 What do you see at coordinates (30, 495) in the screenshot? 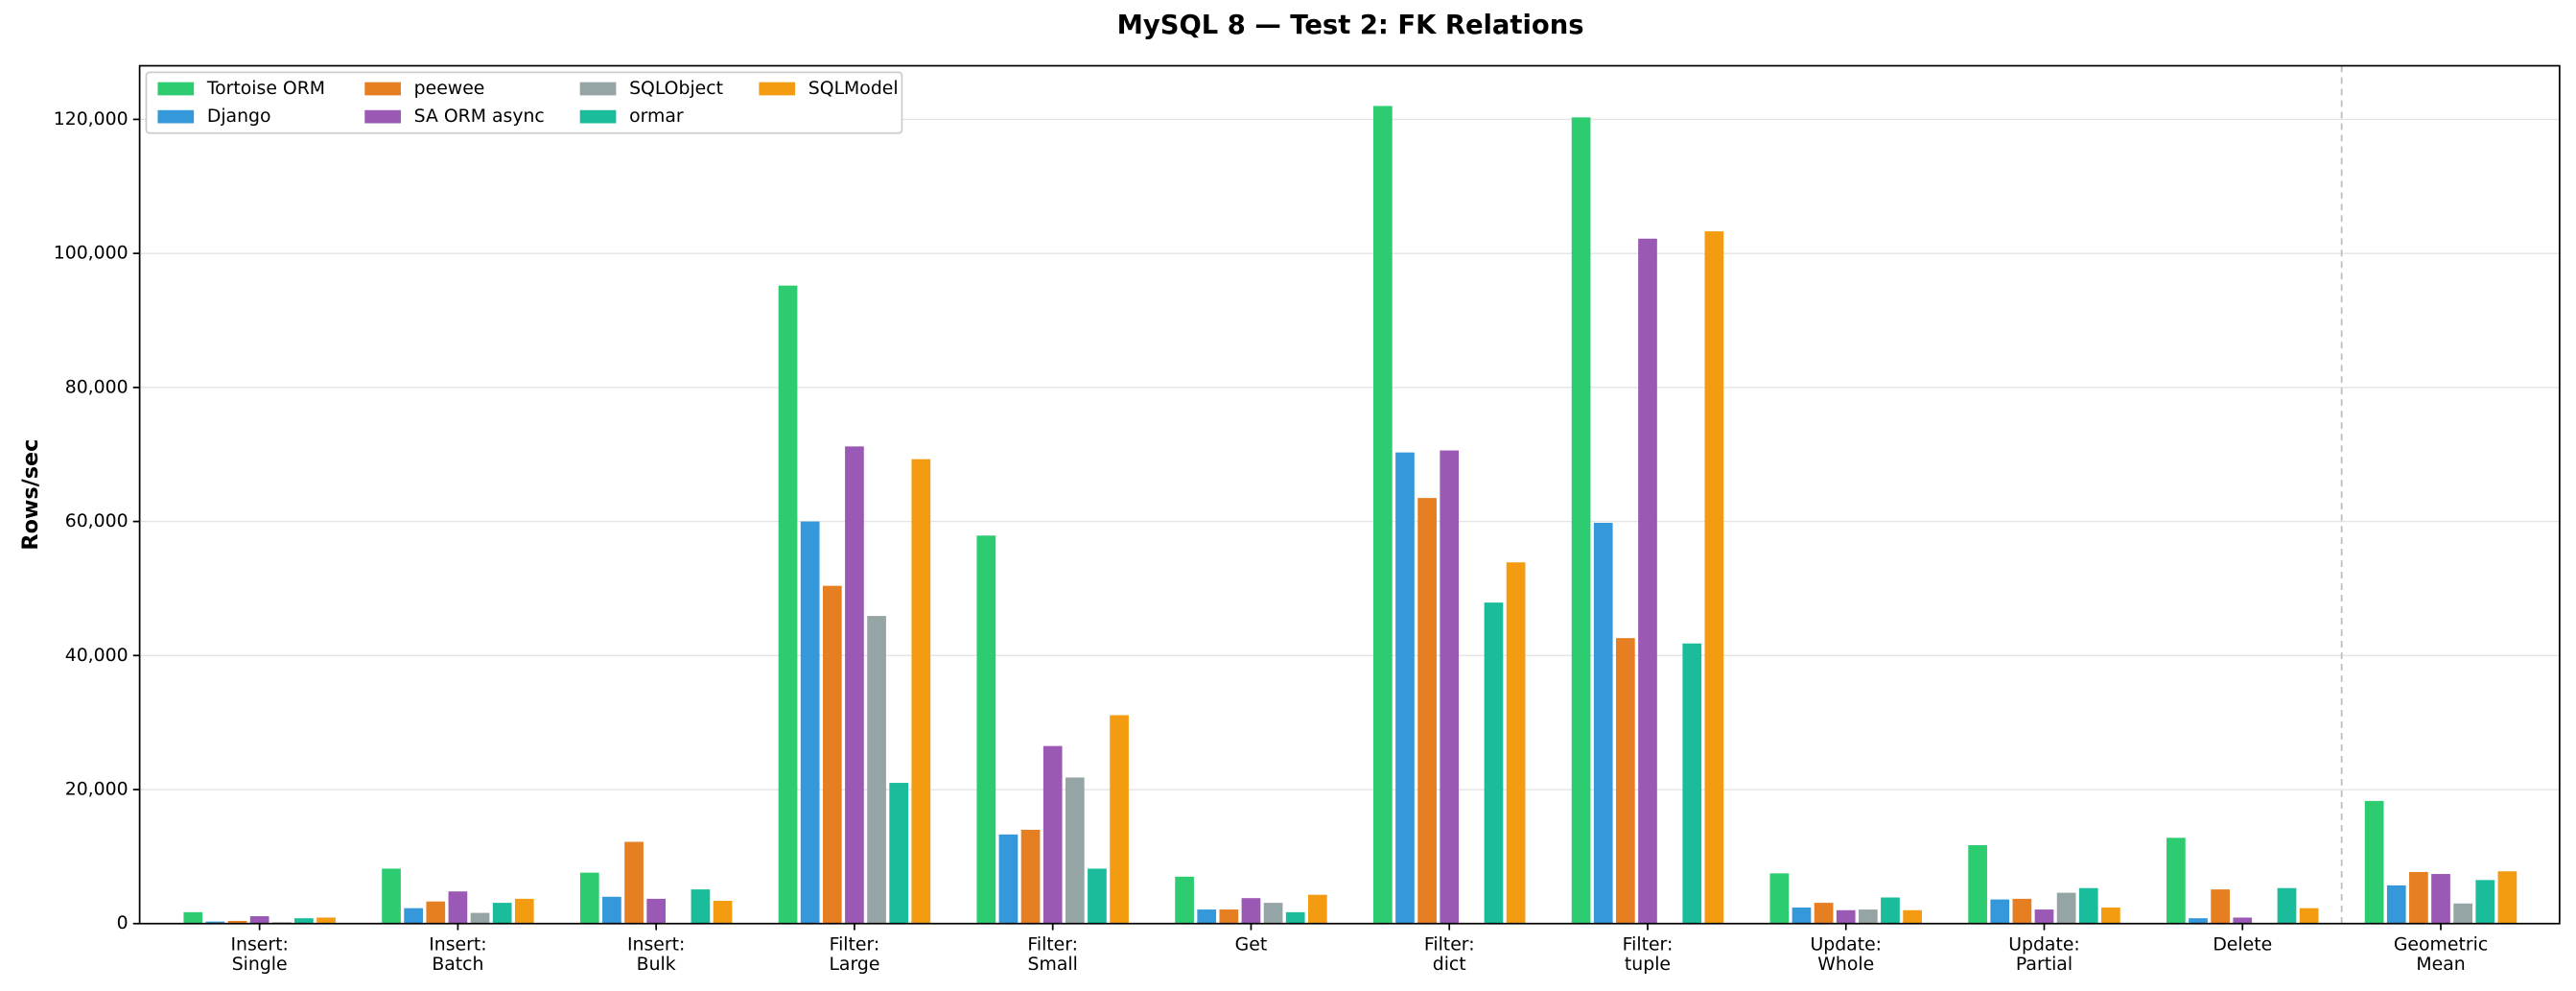
I see `y-axis-label: Rows/sec` at bounding box center [30, 495].